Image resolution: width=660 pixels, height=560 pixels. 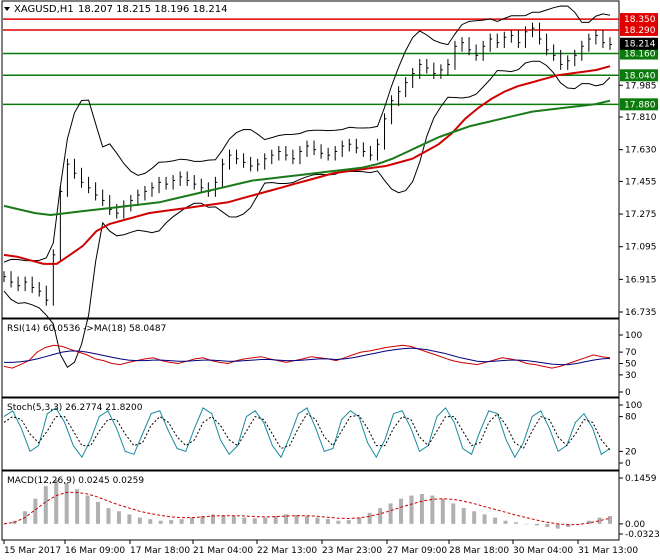 I want to click on time-tick-label: 16 Mar 09:00, so click(x=95, y=551).